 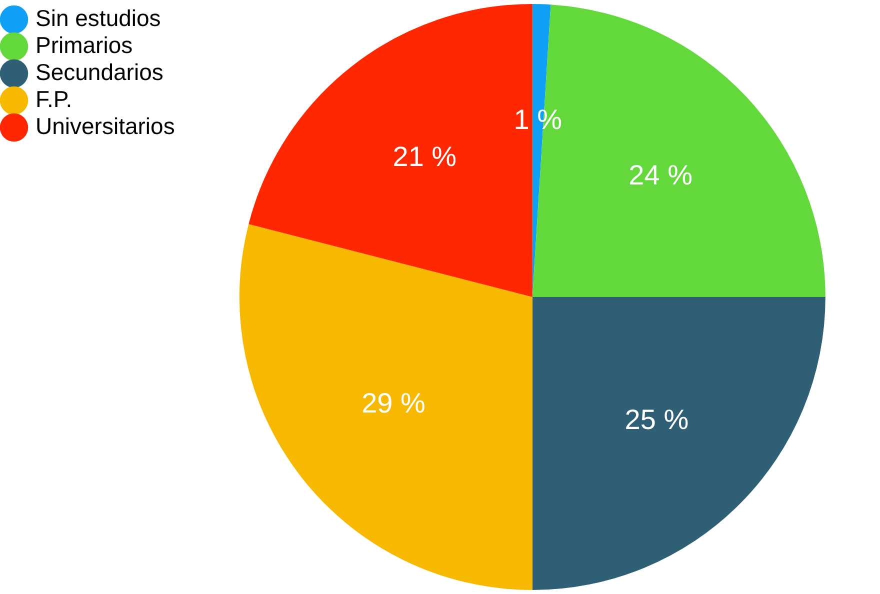 What do you see at coordinates (660, 174) in the screenshot?
I see `data-label: 24 %` at bounding box center [660, 174].